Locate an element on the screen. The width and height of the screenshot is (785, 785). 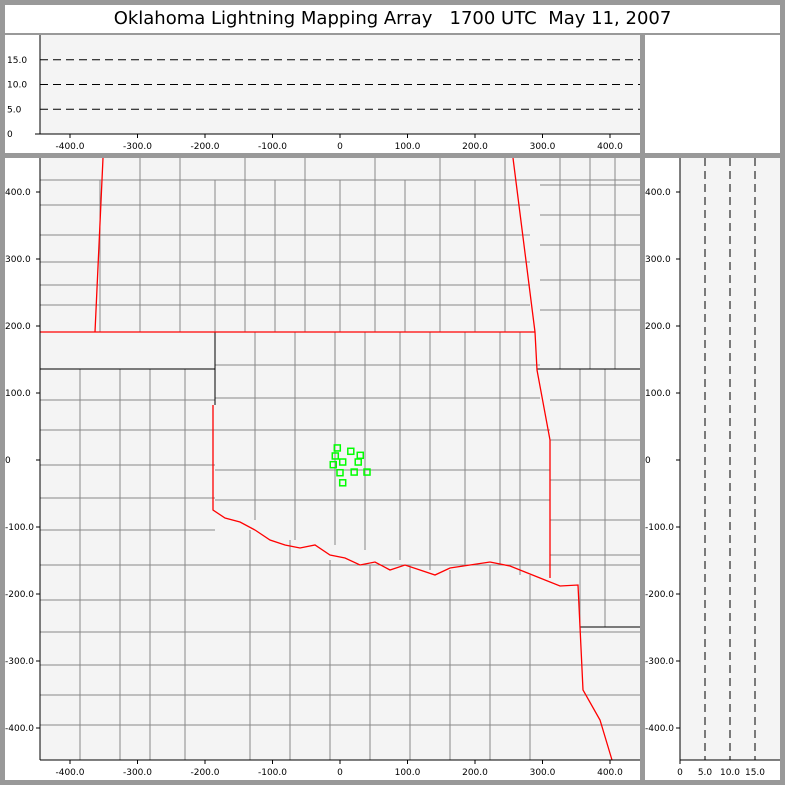
x-tick-label: 15.0 is located at coordinates (755, 773).